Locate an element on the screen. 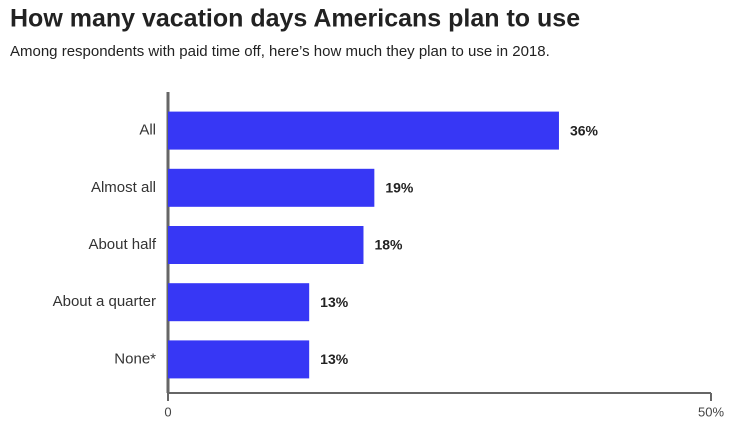  value-label: 19% is located at coordinates (399, 188).